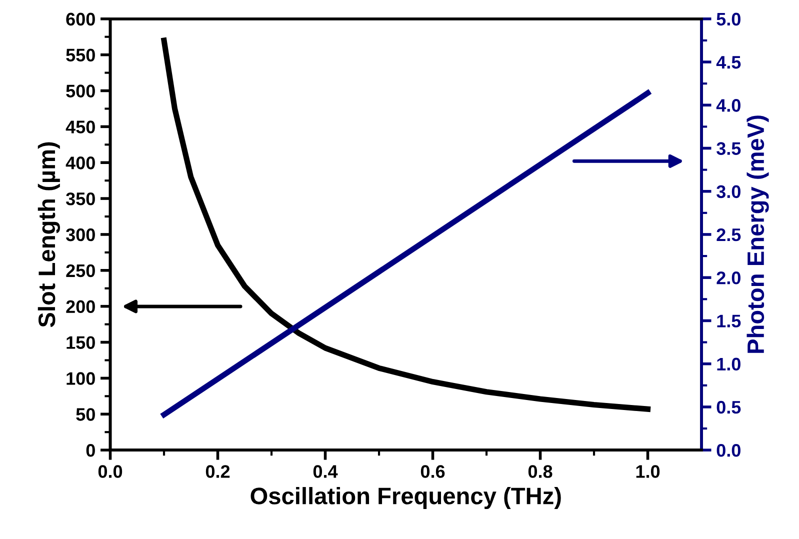 Image resolution: width=799 pixels, height=539 pixels. I want to click on y2-tick-label: 3.5, so click(728, 148).